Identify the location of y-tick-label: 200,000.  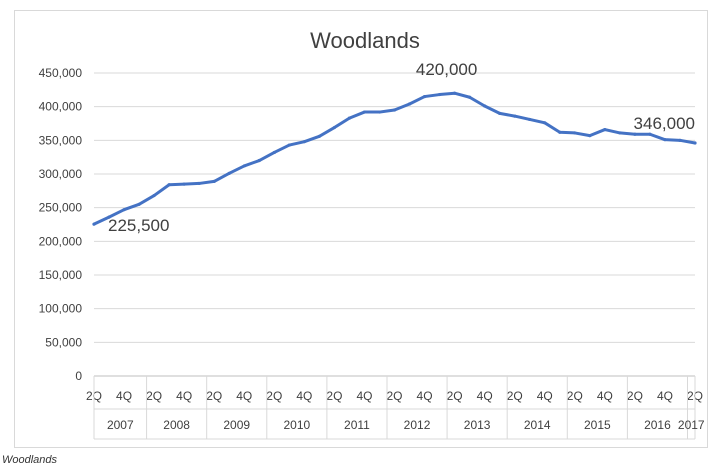
(61, 241).